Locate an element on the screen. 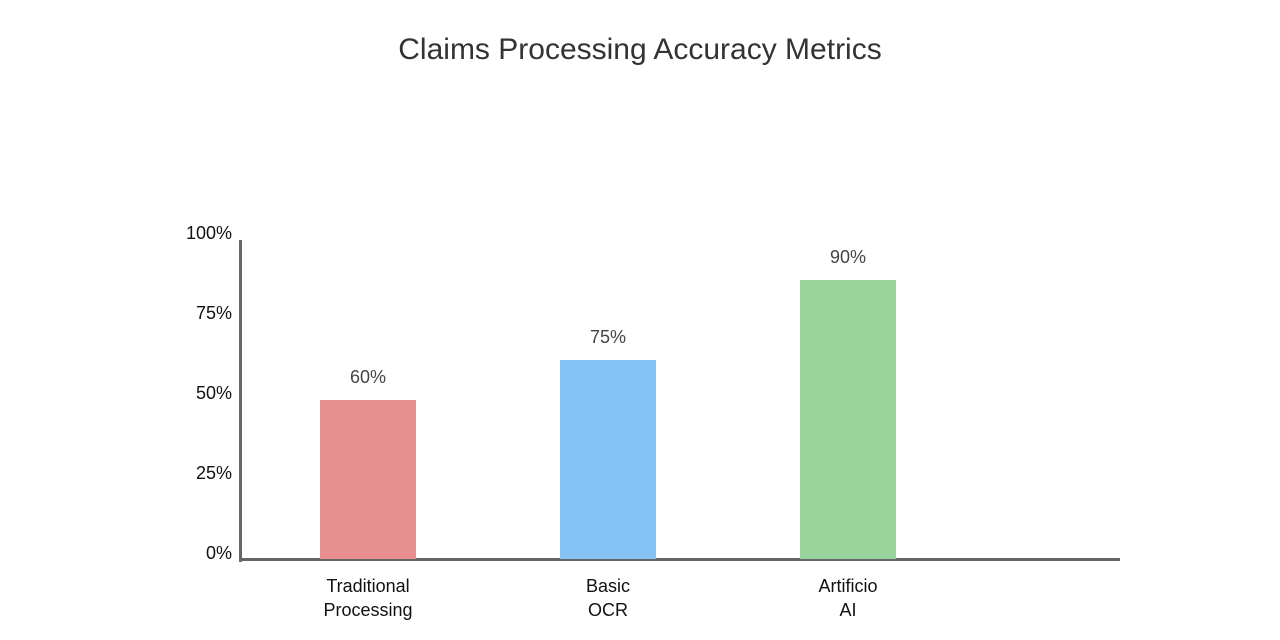  y-tick-label: 50% is located at coordinates (213, 393).